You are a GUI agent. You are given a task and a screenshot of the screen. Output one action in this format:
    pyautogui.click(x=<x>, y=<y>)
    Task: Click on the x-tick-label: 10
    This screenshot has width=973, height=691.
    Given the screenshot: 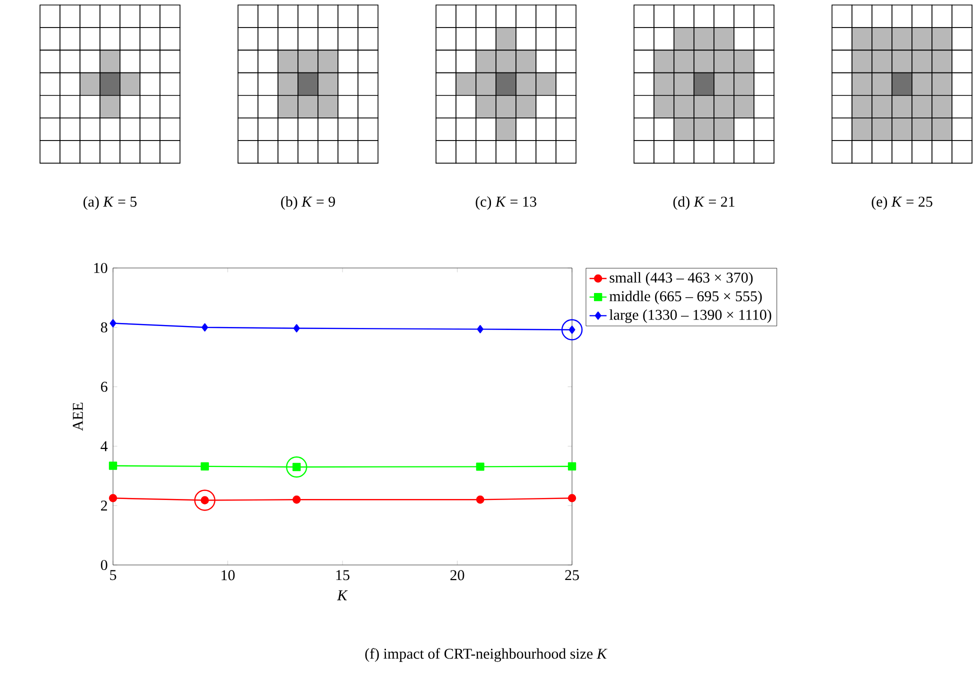 What is the action you would take?
    pyautogui.click(x=228, y=575)
    